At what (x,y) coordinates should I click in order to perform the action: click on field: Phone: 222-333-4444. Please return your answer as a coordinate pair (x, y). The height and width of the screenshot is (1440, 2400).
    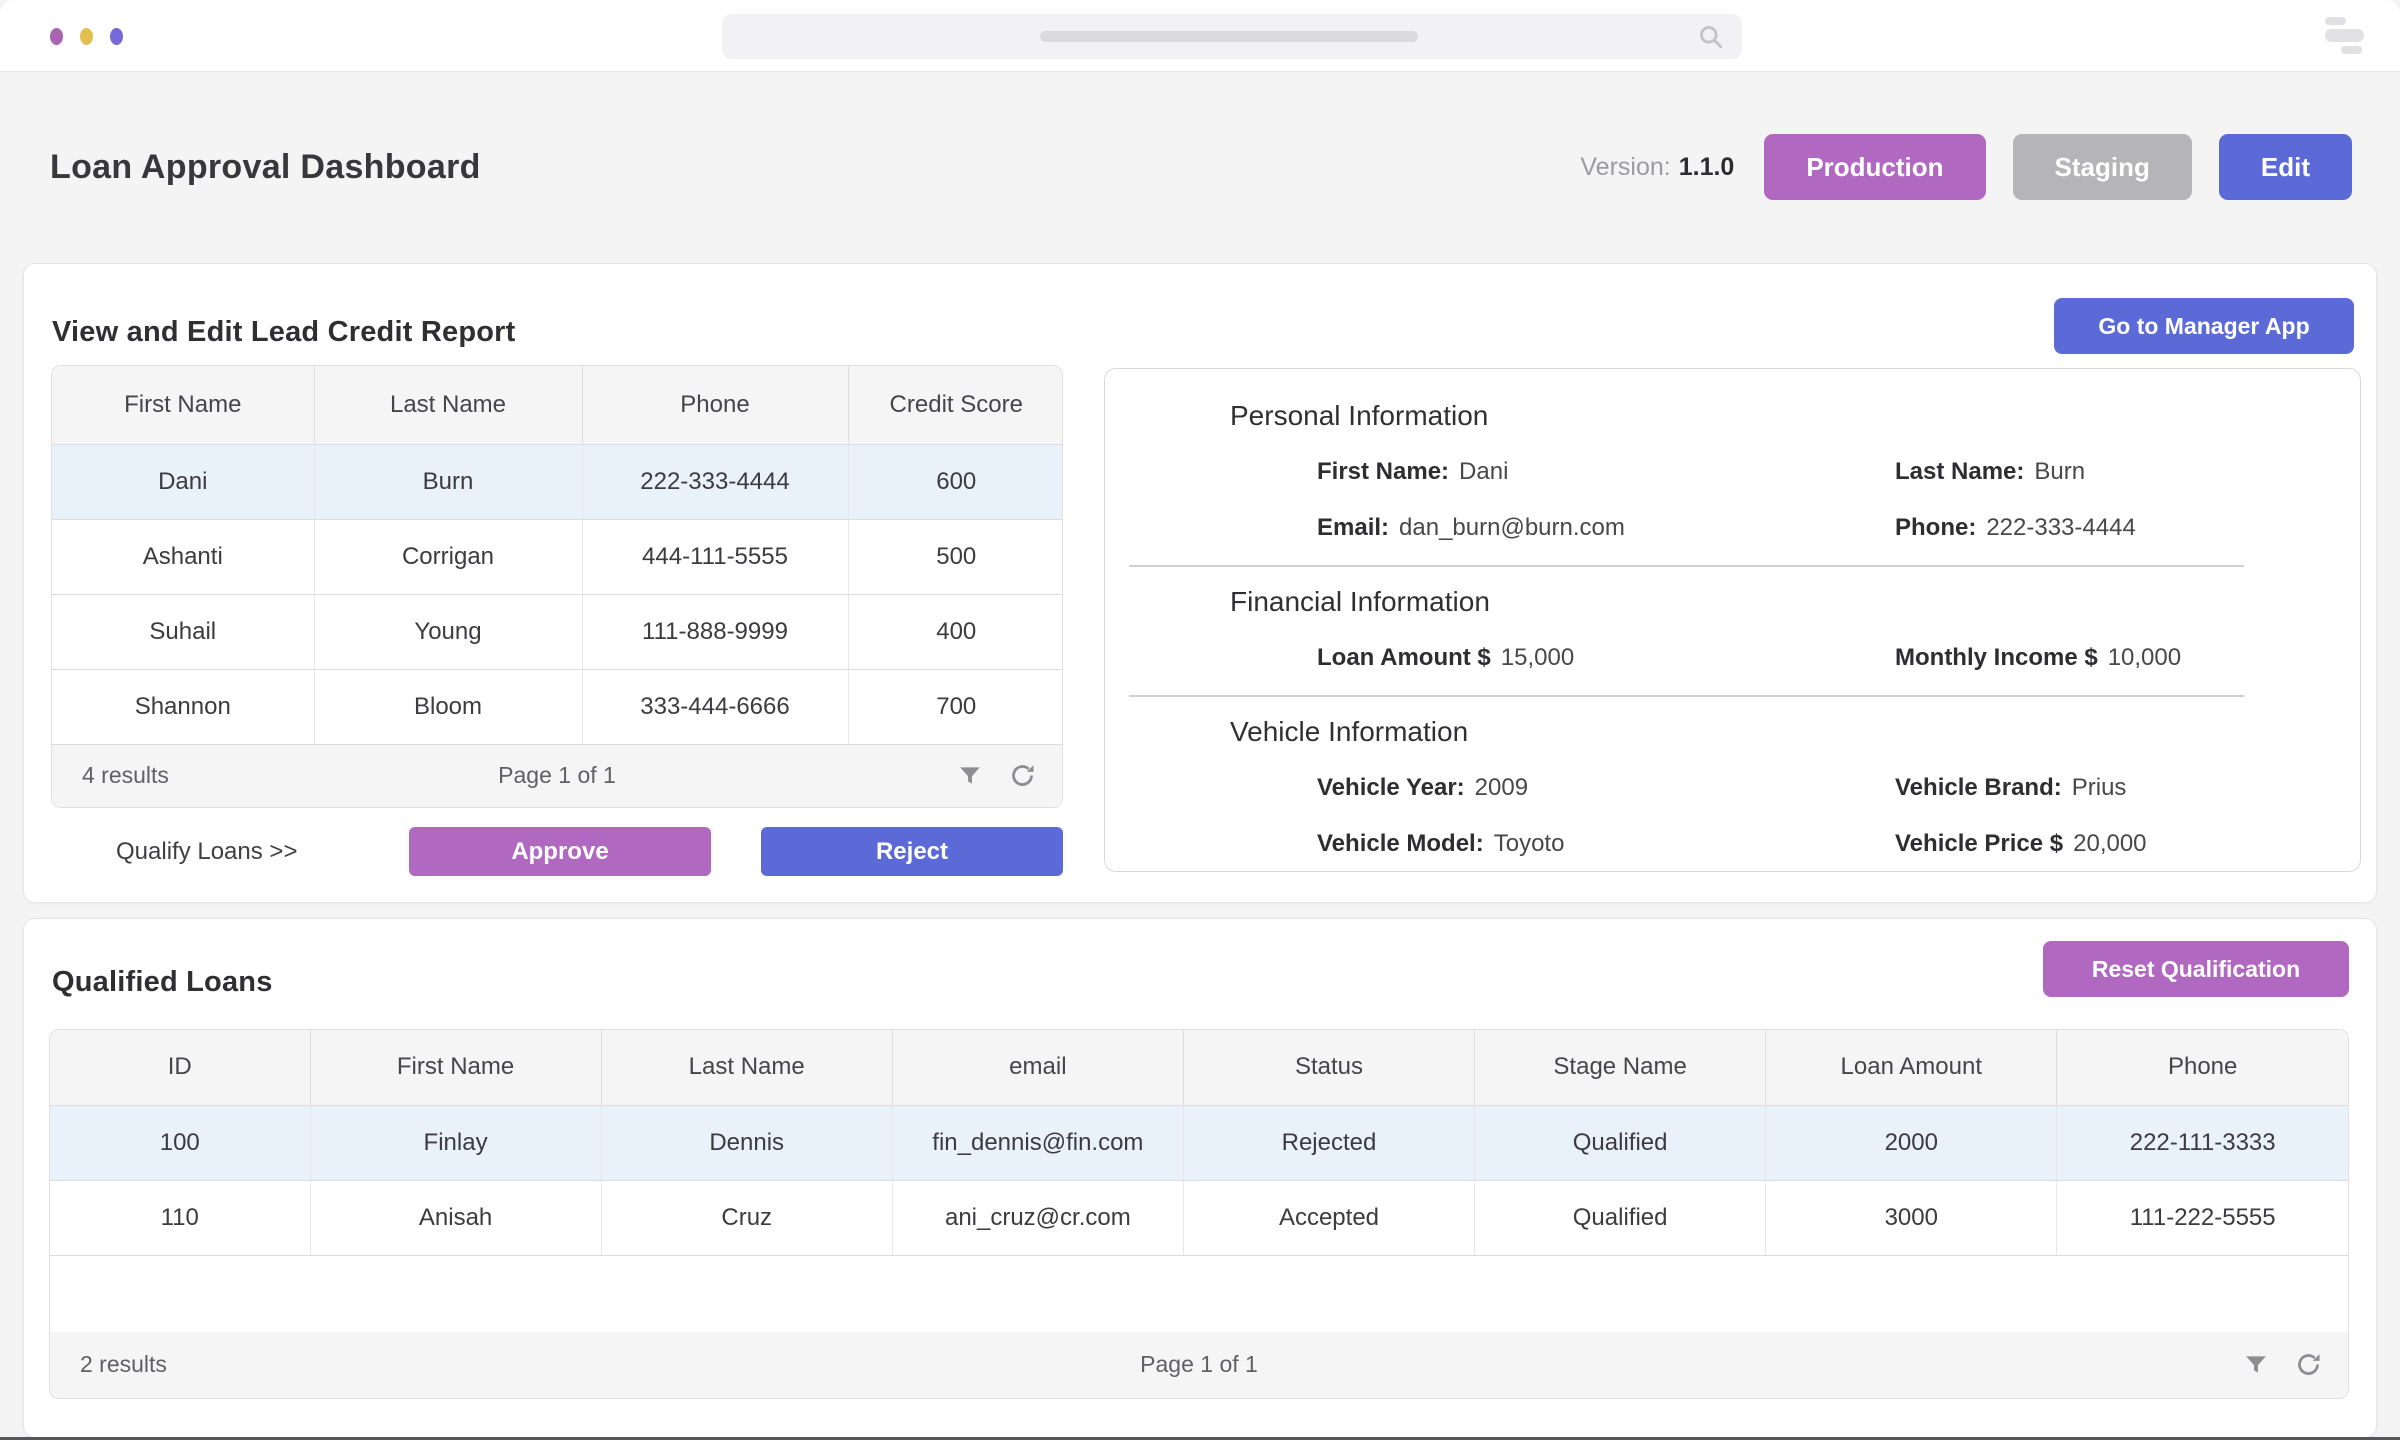
    Looking at the image, I should click on (2127, 528).